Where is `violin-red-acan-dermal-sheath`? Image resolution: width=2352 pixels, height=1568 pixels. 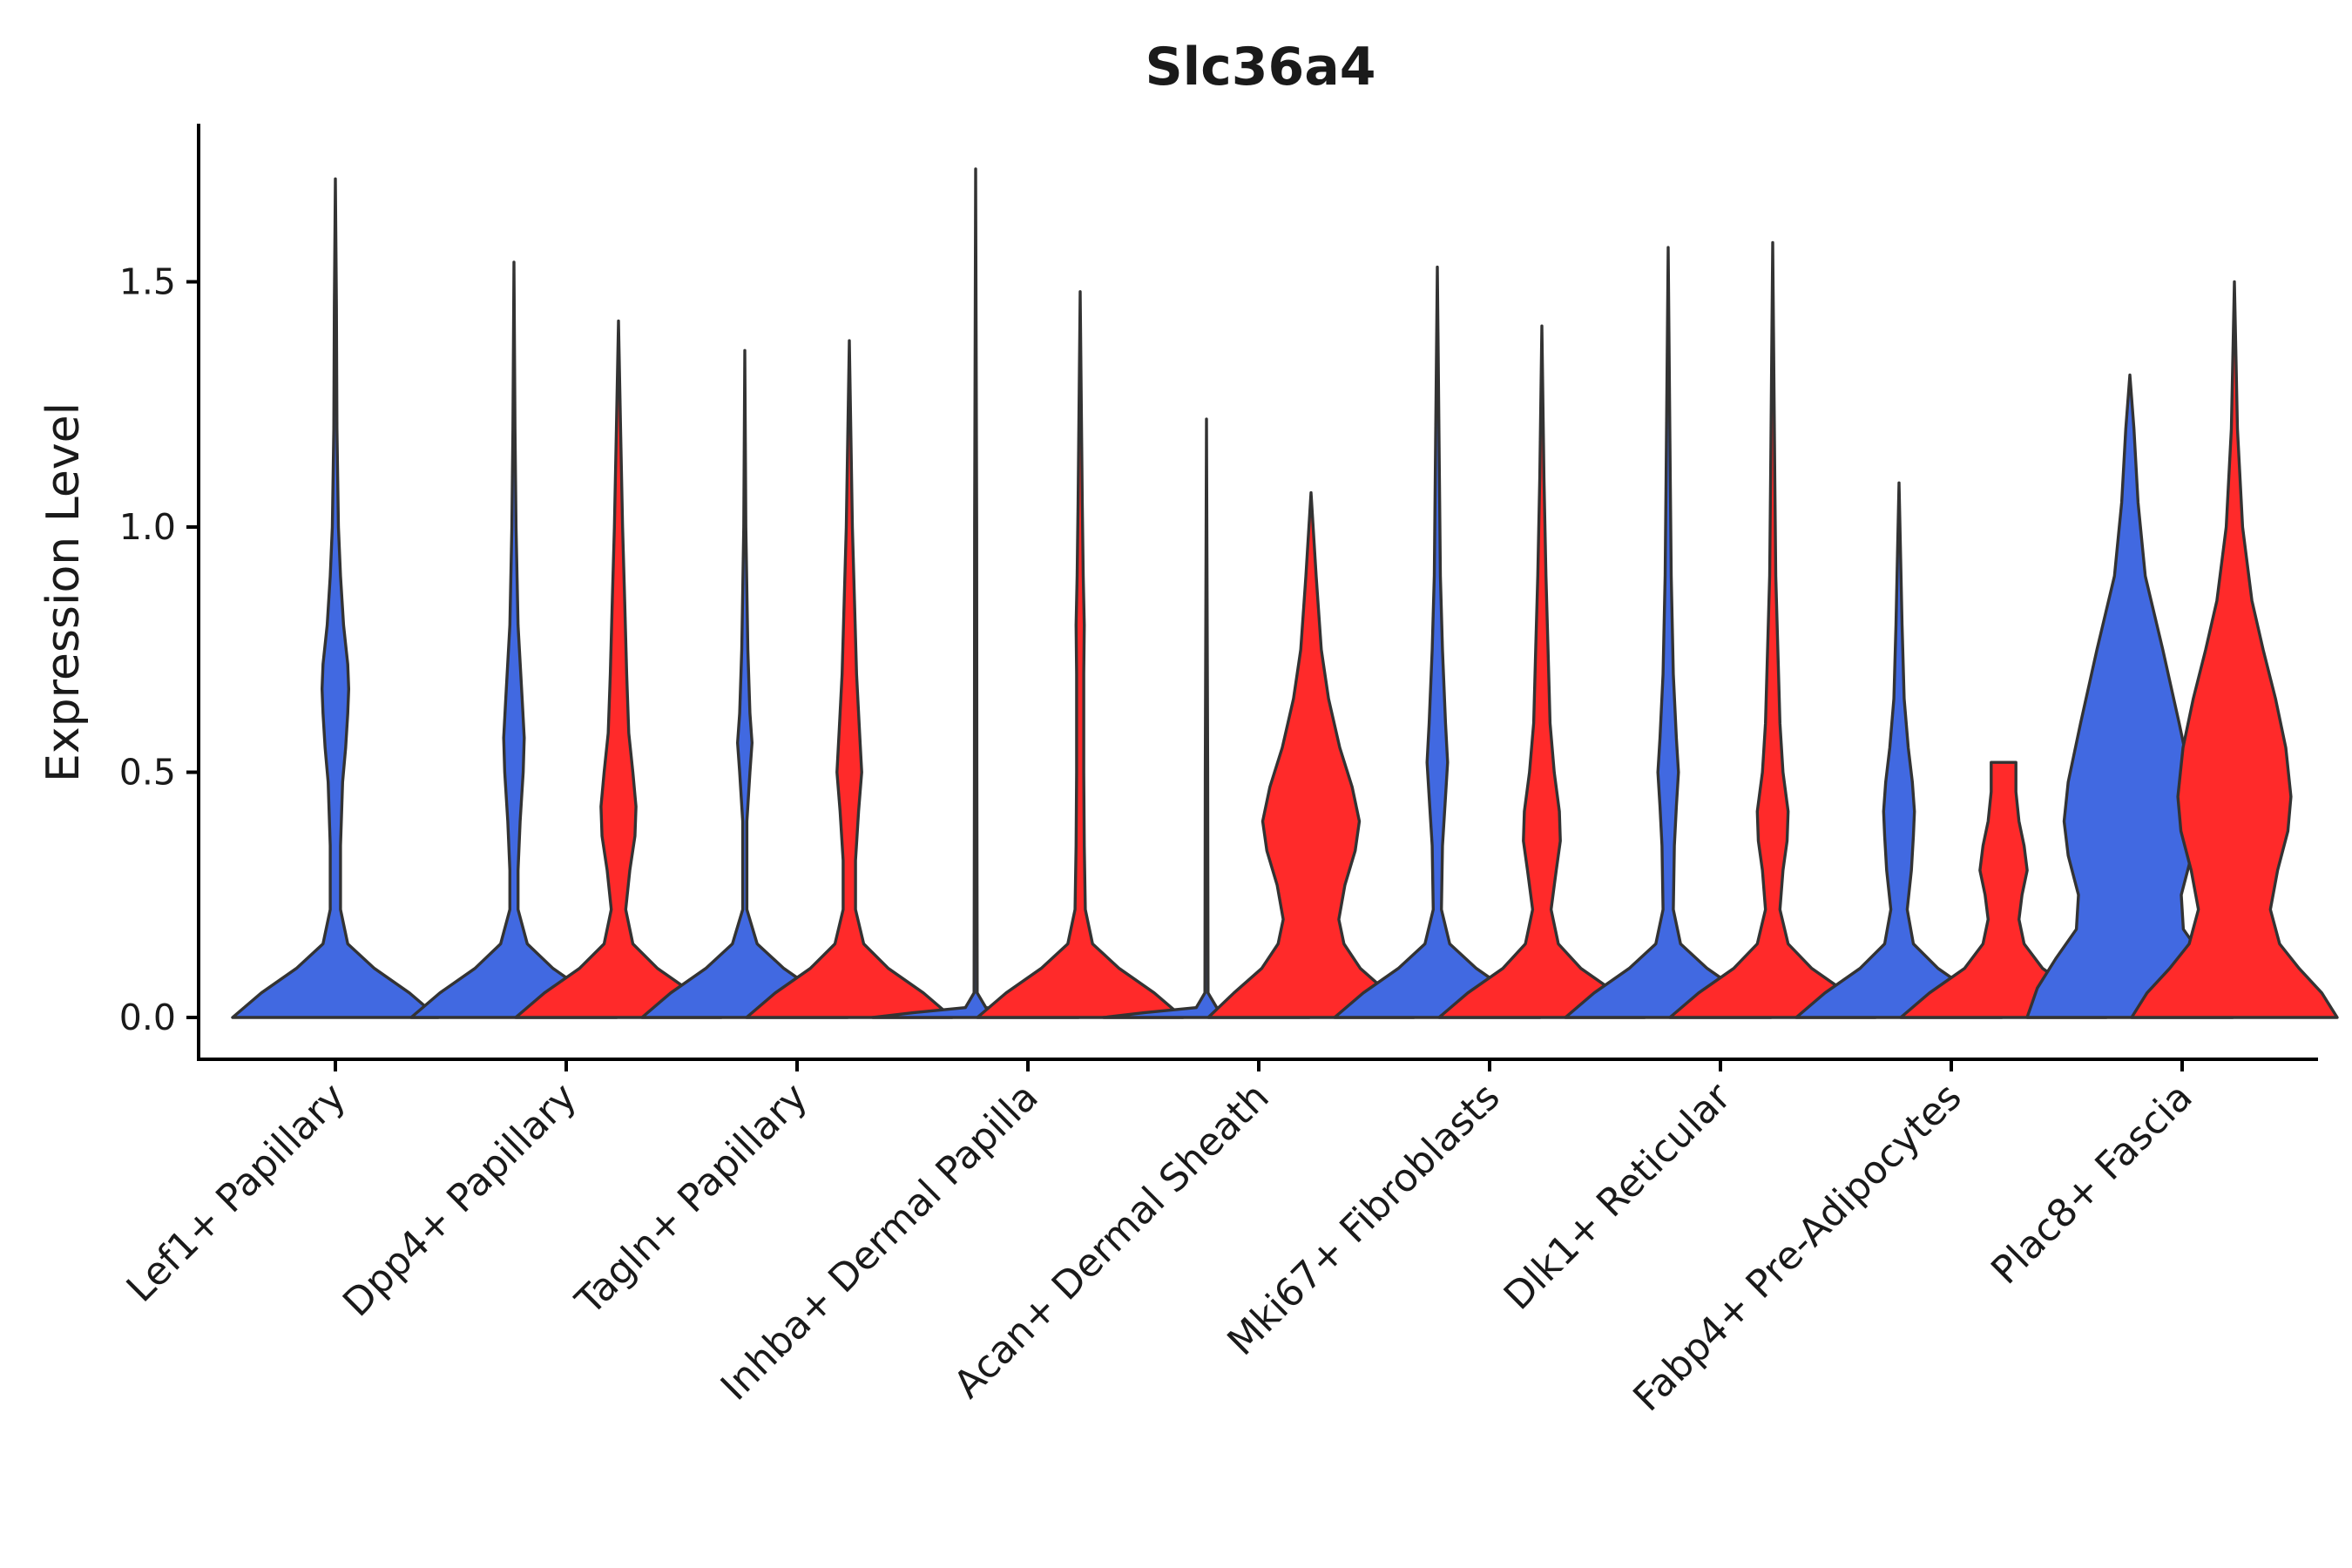 violin-red-acan-dermal-sheath is located at coordinates (1311, 754).